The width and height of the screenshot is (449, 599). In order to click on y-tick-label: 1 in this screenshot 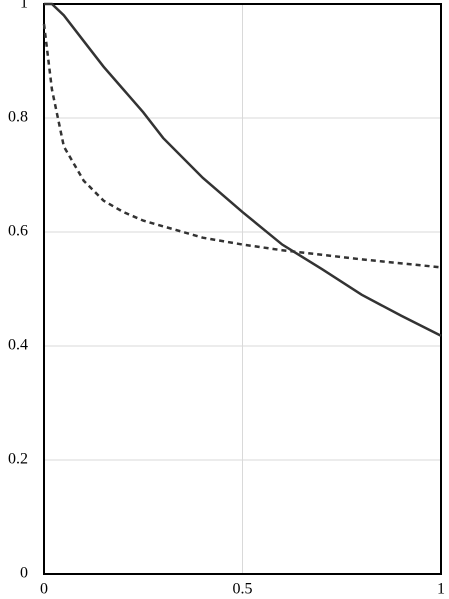, I will do `click(24, 6)`.